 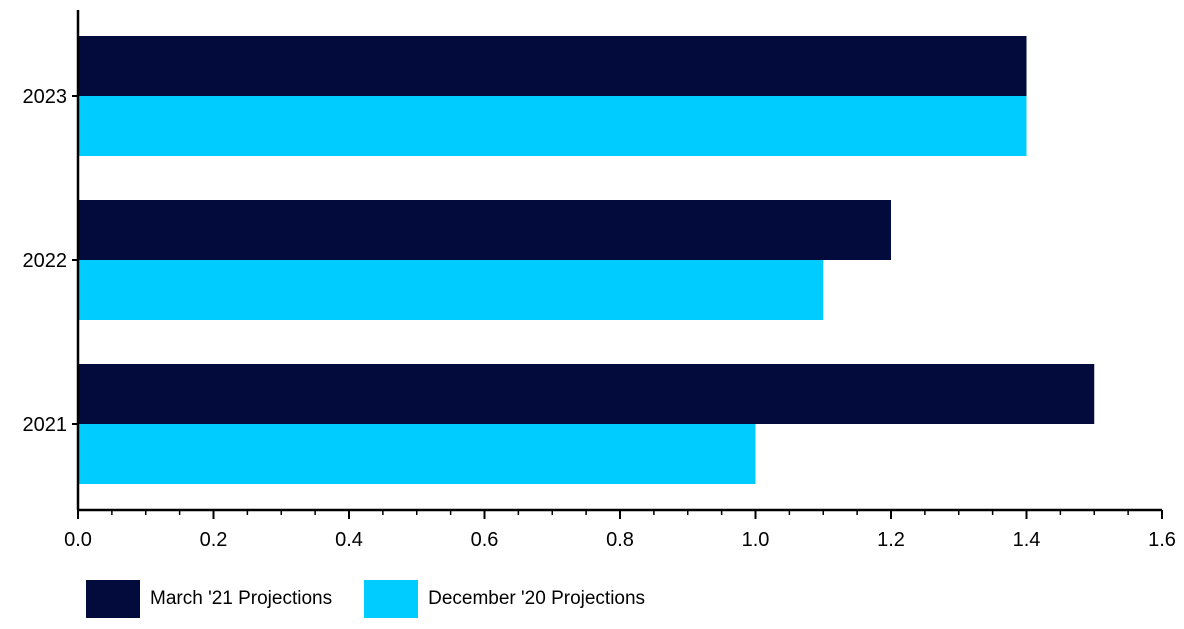 I want to click on legend-label-march-21: March '21 Projections, so click(x=241, y=598).